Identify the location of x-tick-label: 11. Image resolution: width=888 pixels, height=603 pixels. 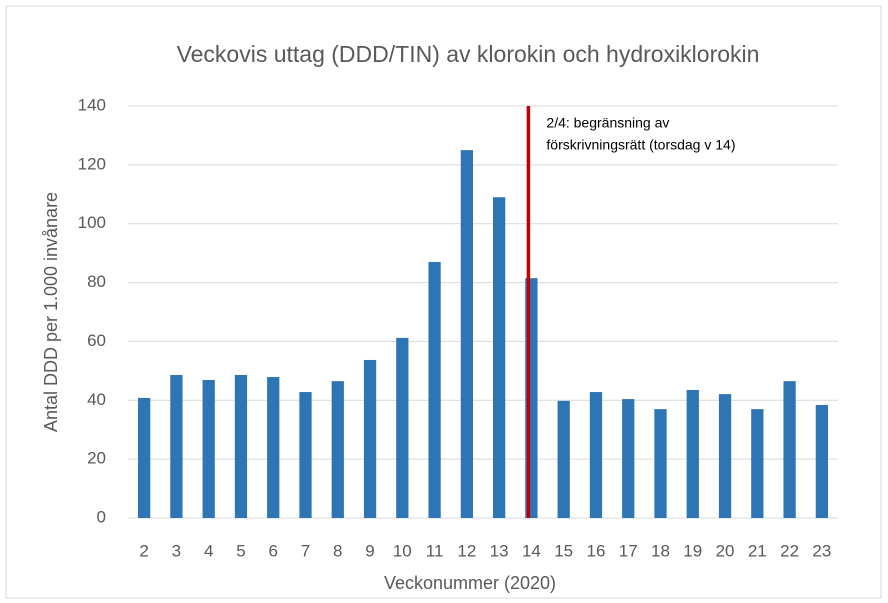
(435, 550).